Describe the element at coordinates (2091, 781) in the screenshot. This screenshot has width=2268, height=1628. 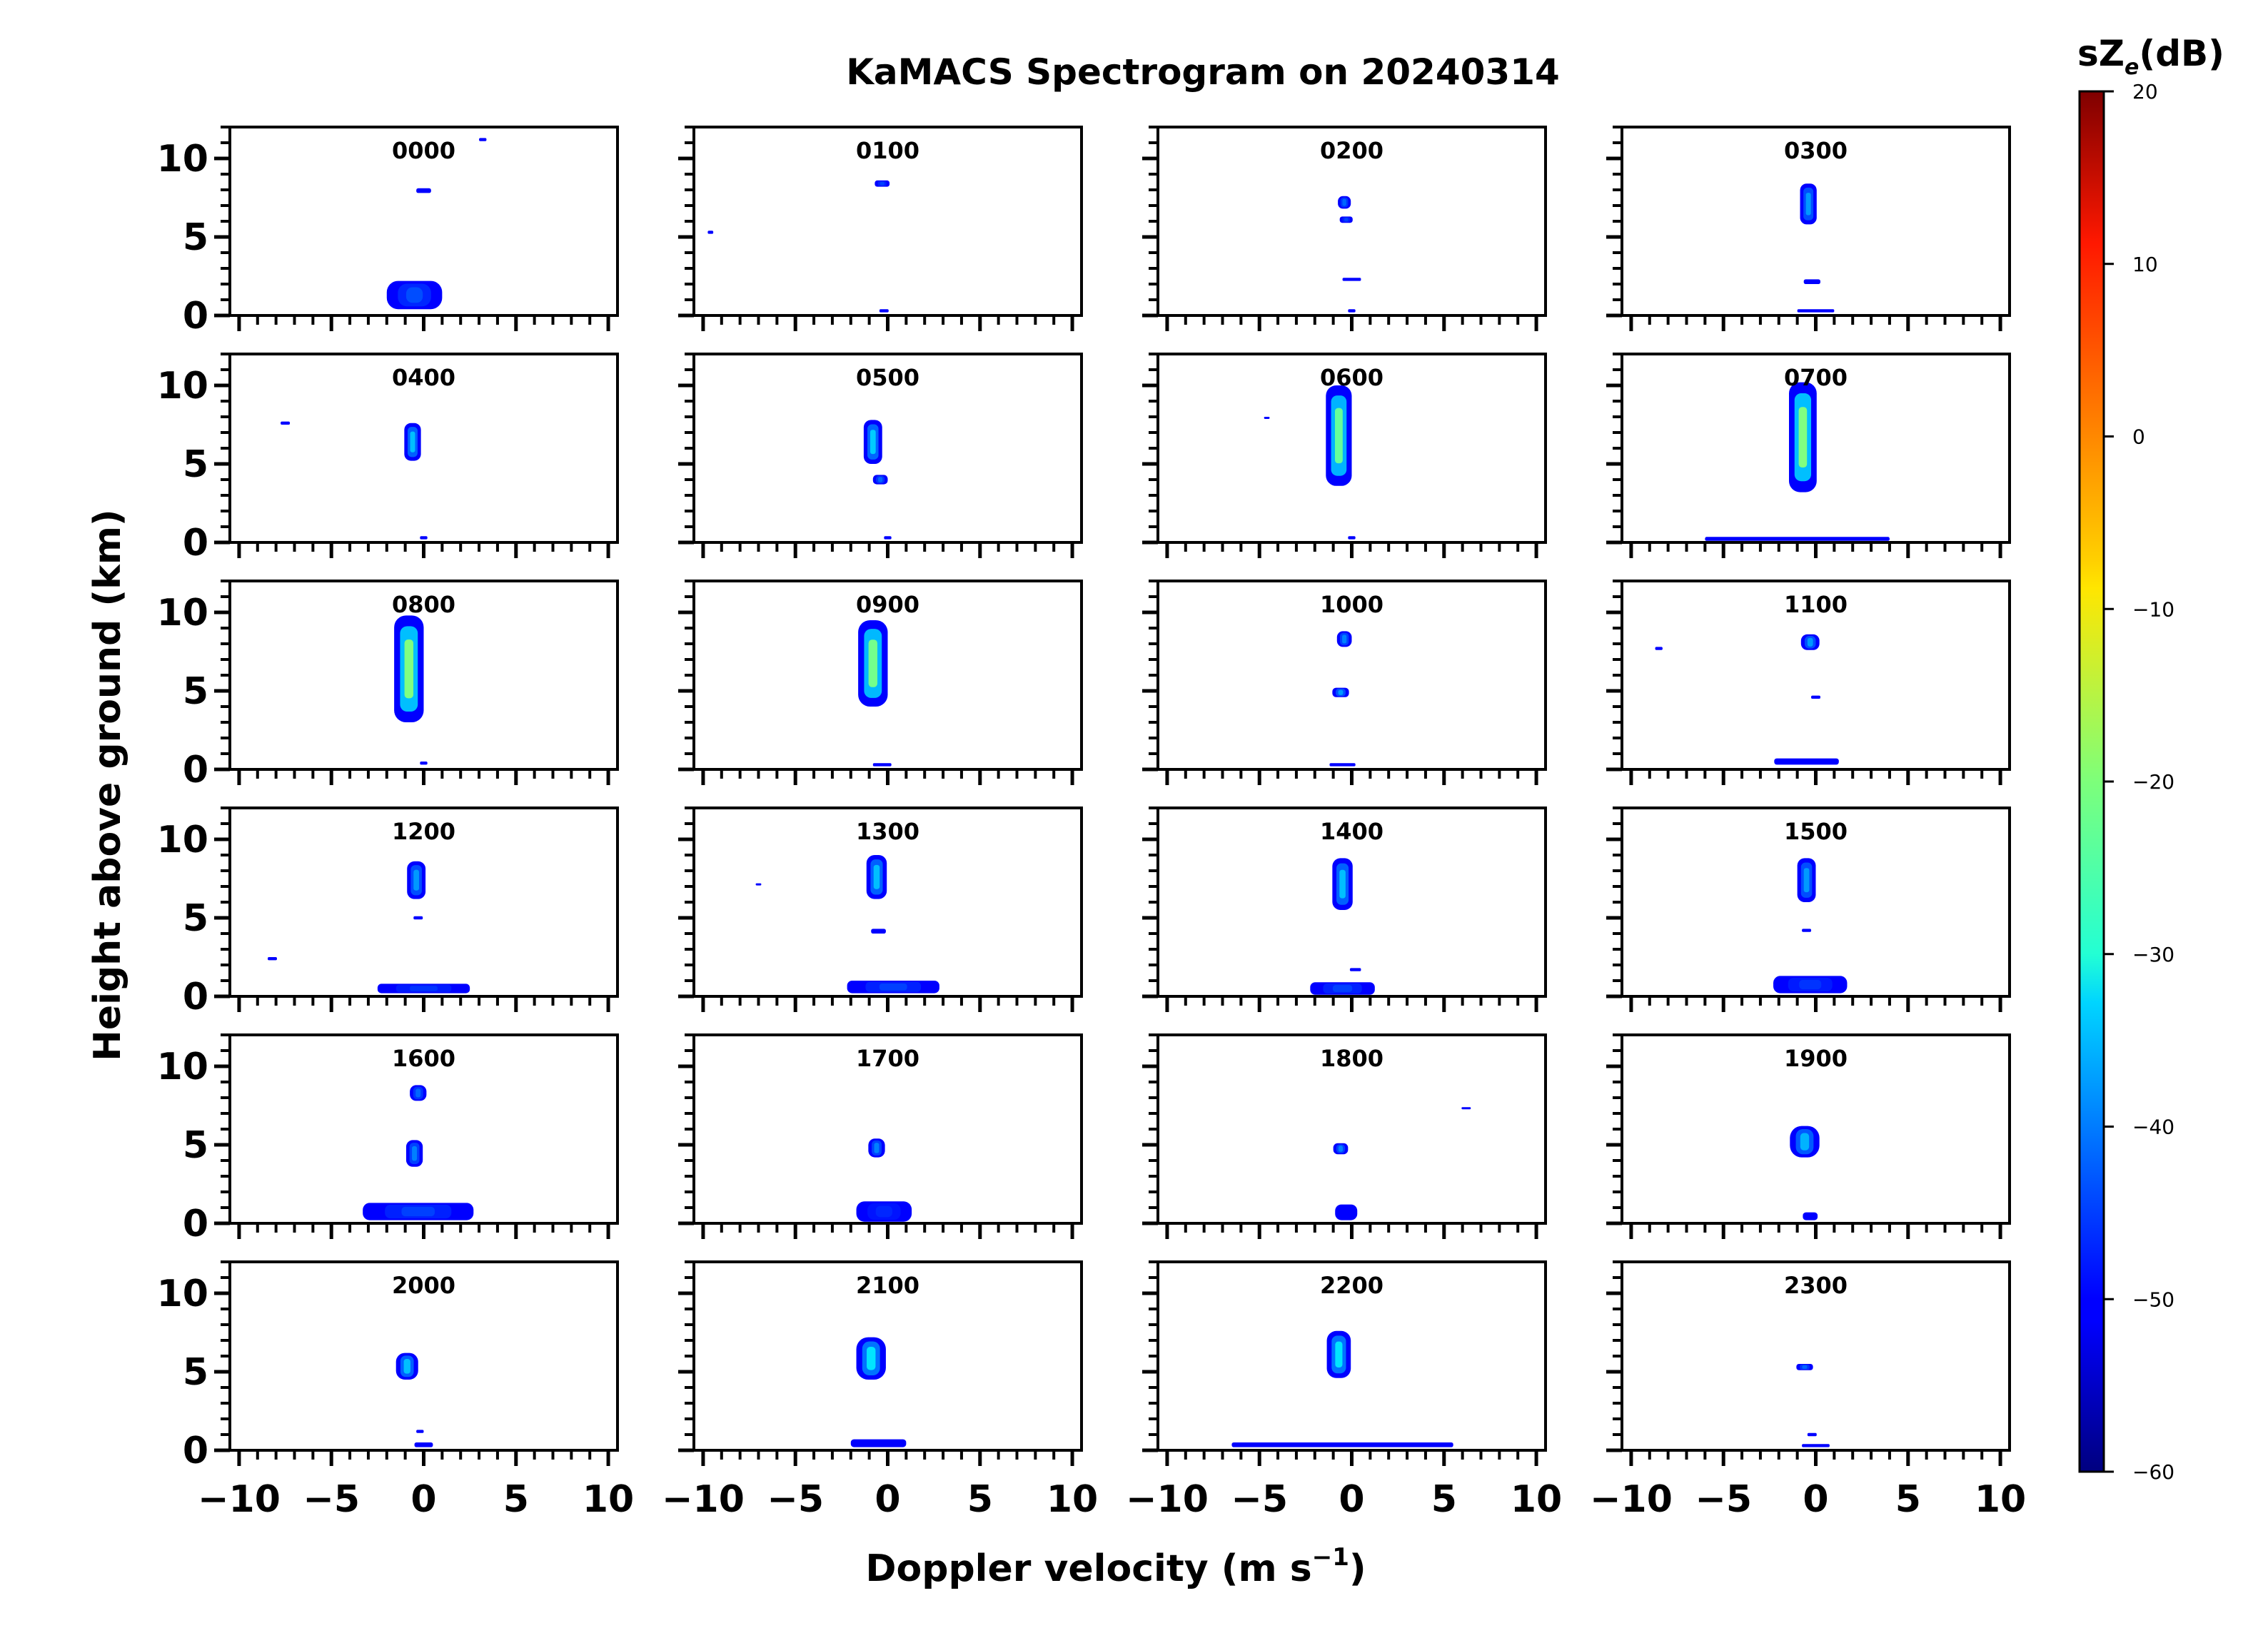
I see `colorbar-gradient` at that location.